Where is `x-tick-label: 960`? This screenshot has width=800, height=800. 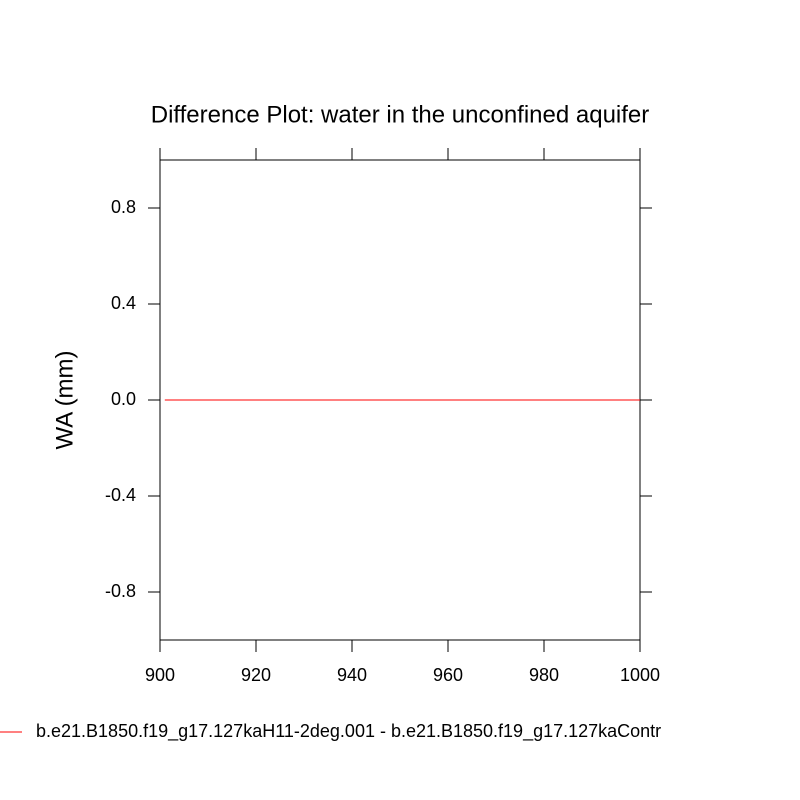
x-tick-label: 960 is located at coordinates (448, 675).